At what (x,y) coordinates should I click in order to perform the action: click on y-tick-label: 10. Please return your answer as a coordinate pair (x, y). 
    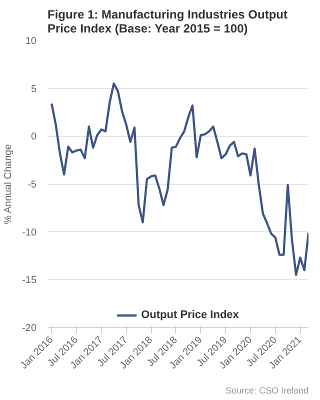
    Looking at the image, I should click on (31, 41).